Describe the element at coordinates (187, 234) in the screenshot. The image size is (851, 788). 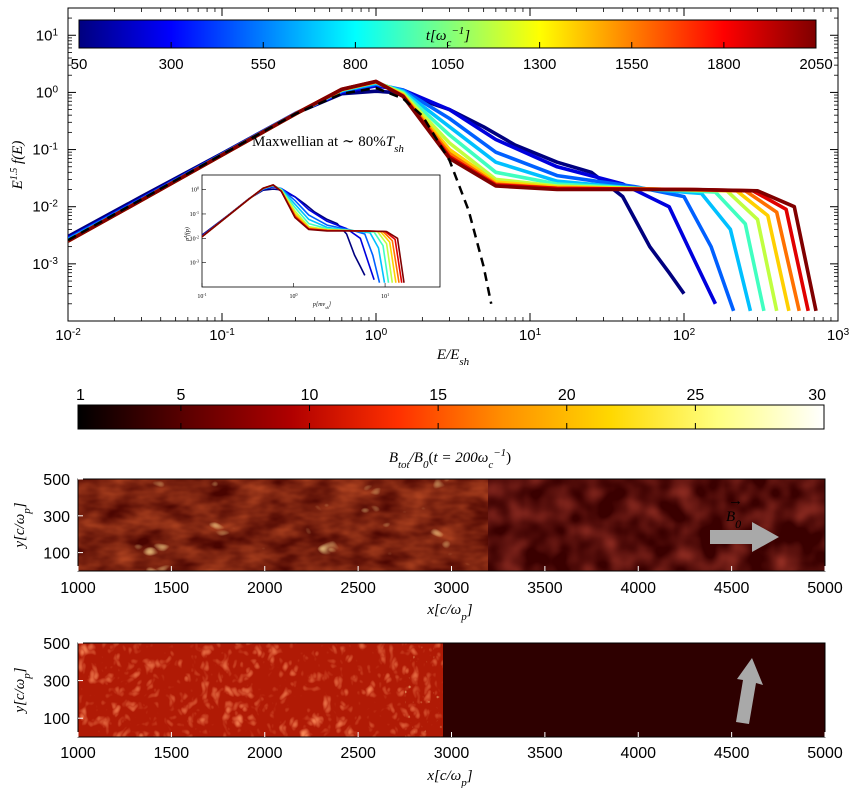
I see `inset-y-label: p4f(p)` at that location.